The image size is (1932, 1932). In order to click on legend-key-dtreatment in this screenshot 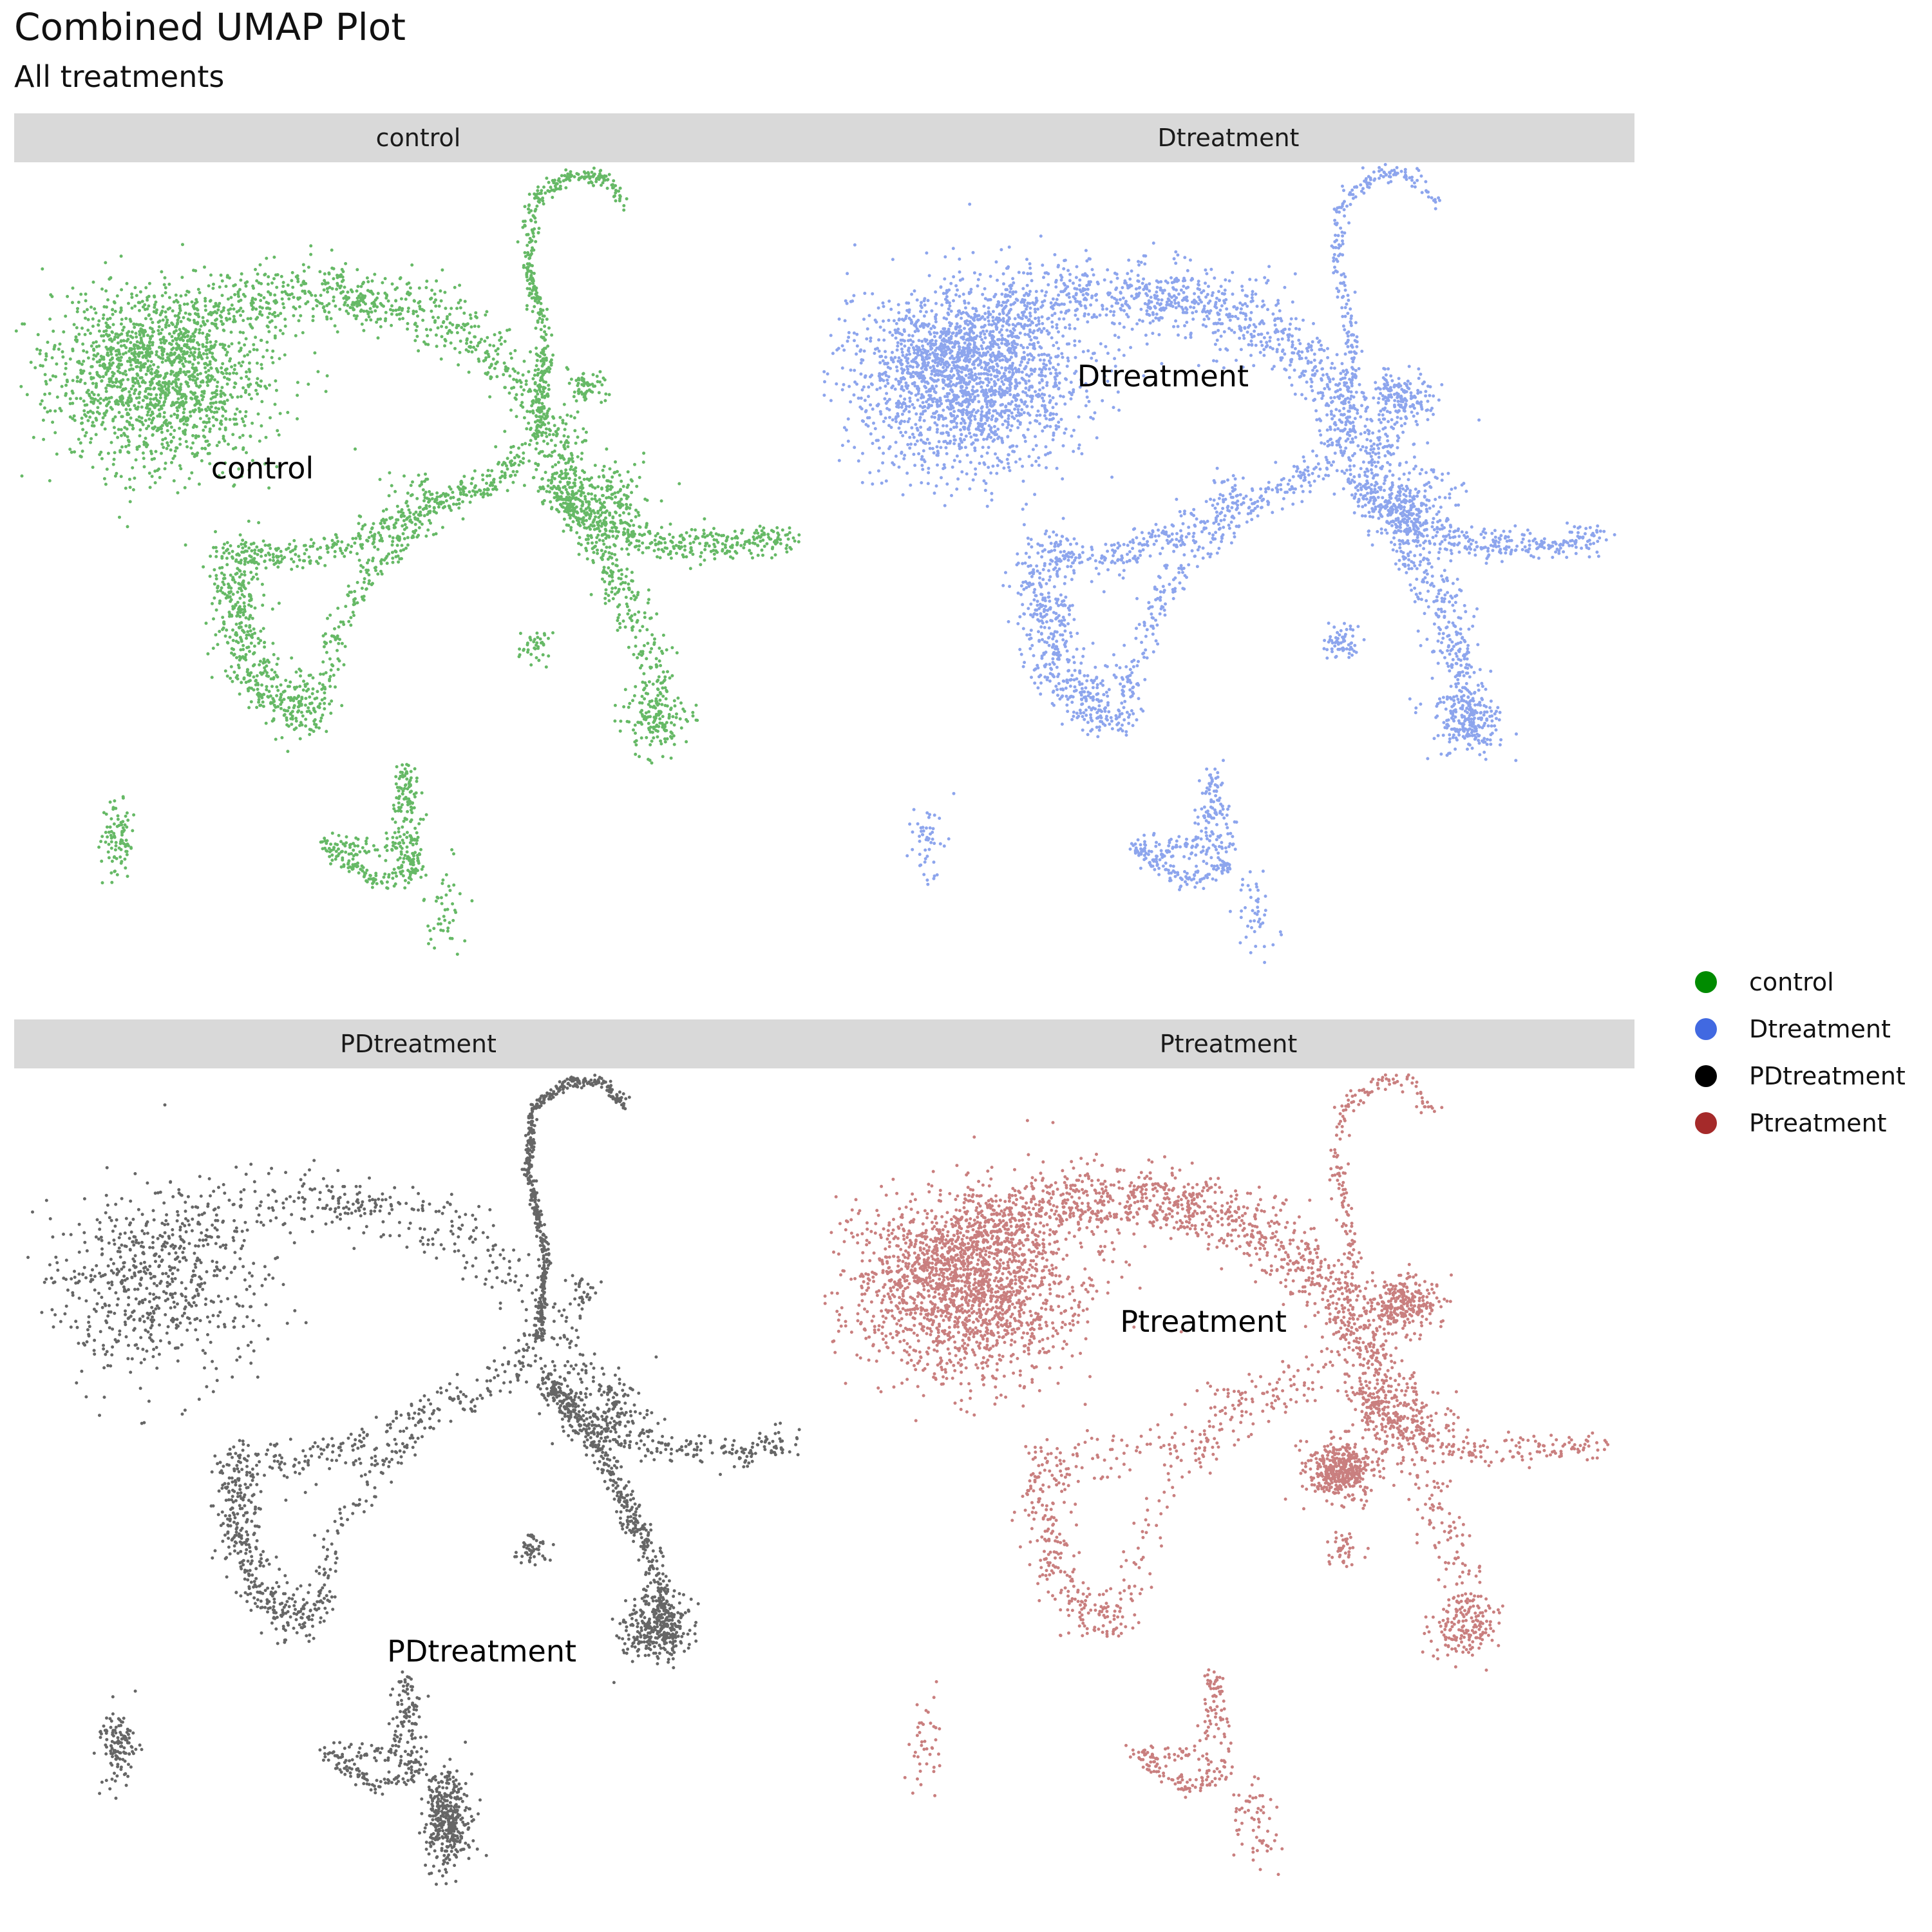, I will do `click(1706, 1029)`.